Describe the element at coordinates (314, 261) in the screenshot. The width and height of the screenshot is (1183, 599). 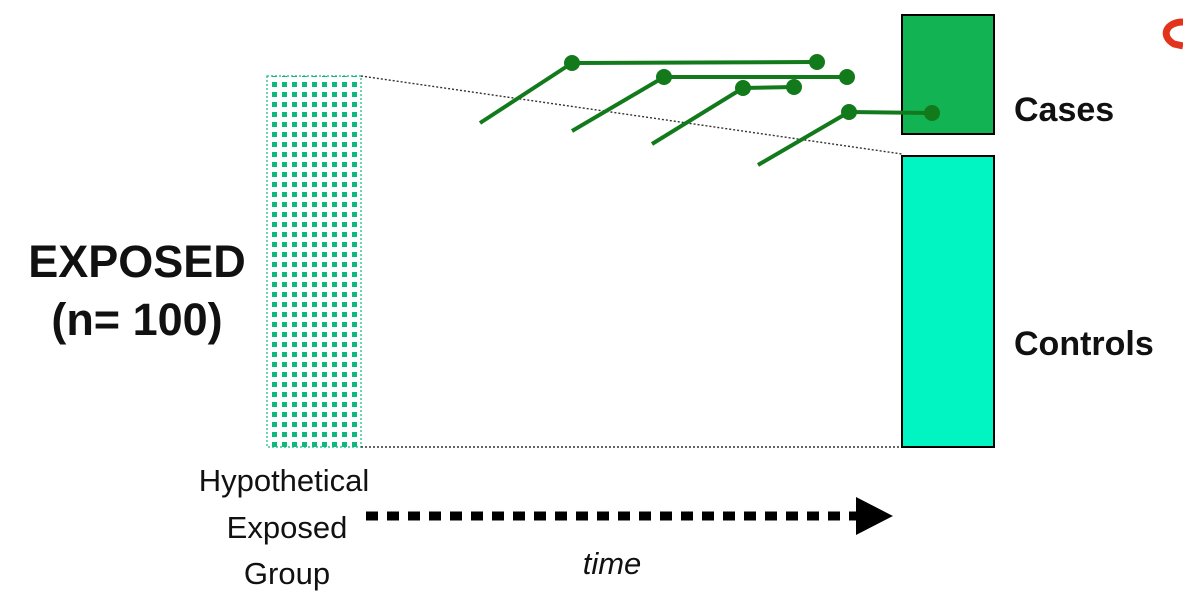
I see `hypothetical-exposed-group-box` at that location.